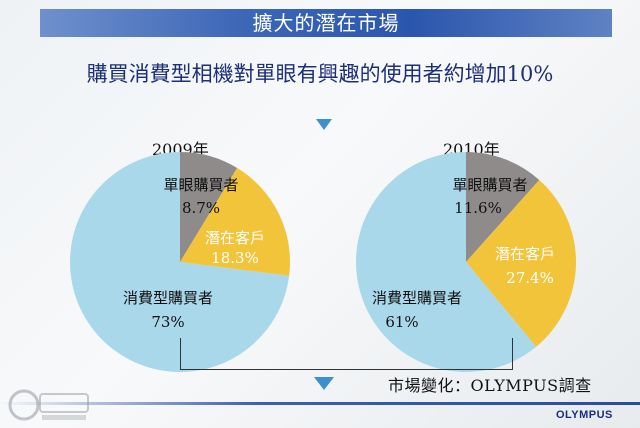  Describe the element at coordinates (530, 278) in the screenshot. I see `slice-value-label: 27.4%` at that location.